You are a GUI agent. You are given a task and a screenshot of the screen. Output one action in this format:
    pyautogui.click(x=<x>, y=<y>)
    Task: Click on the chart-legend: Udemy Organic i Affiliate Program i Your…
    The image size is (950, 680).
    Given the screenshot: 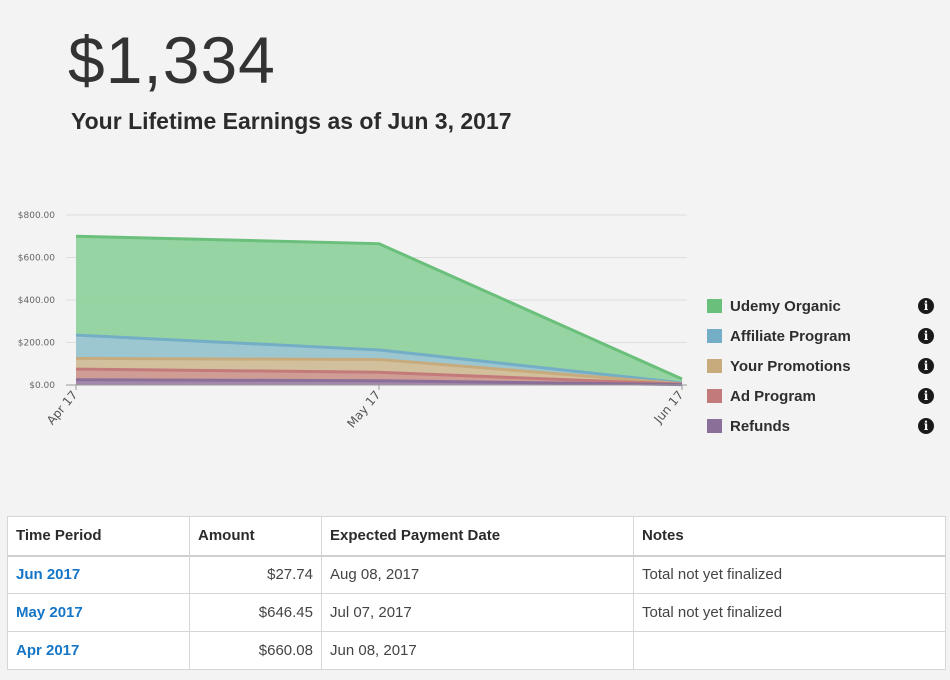 What is the action you would take?
    pyautogui.click(x=822, y=366)
    